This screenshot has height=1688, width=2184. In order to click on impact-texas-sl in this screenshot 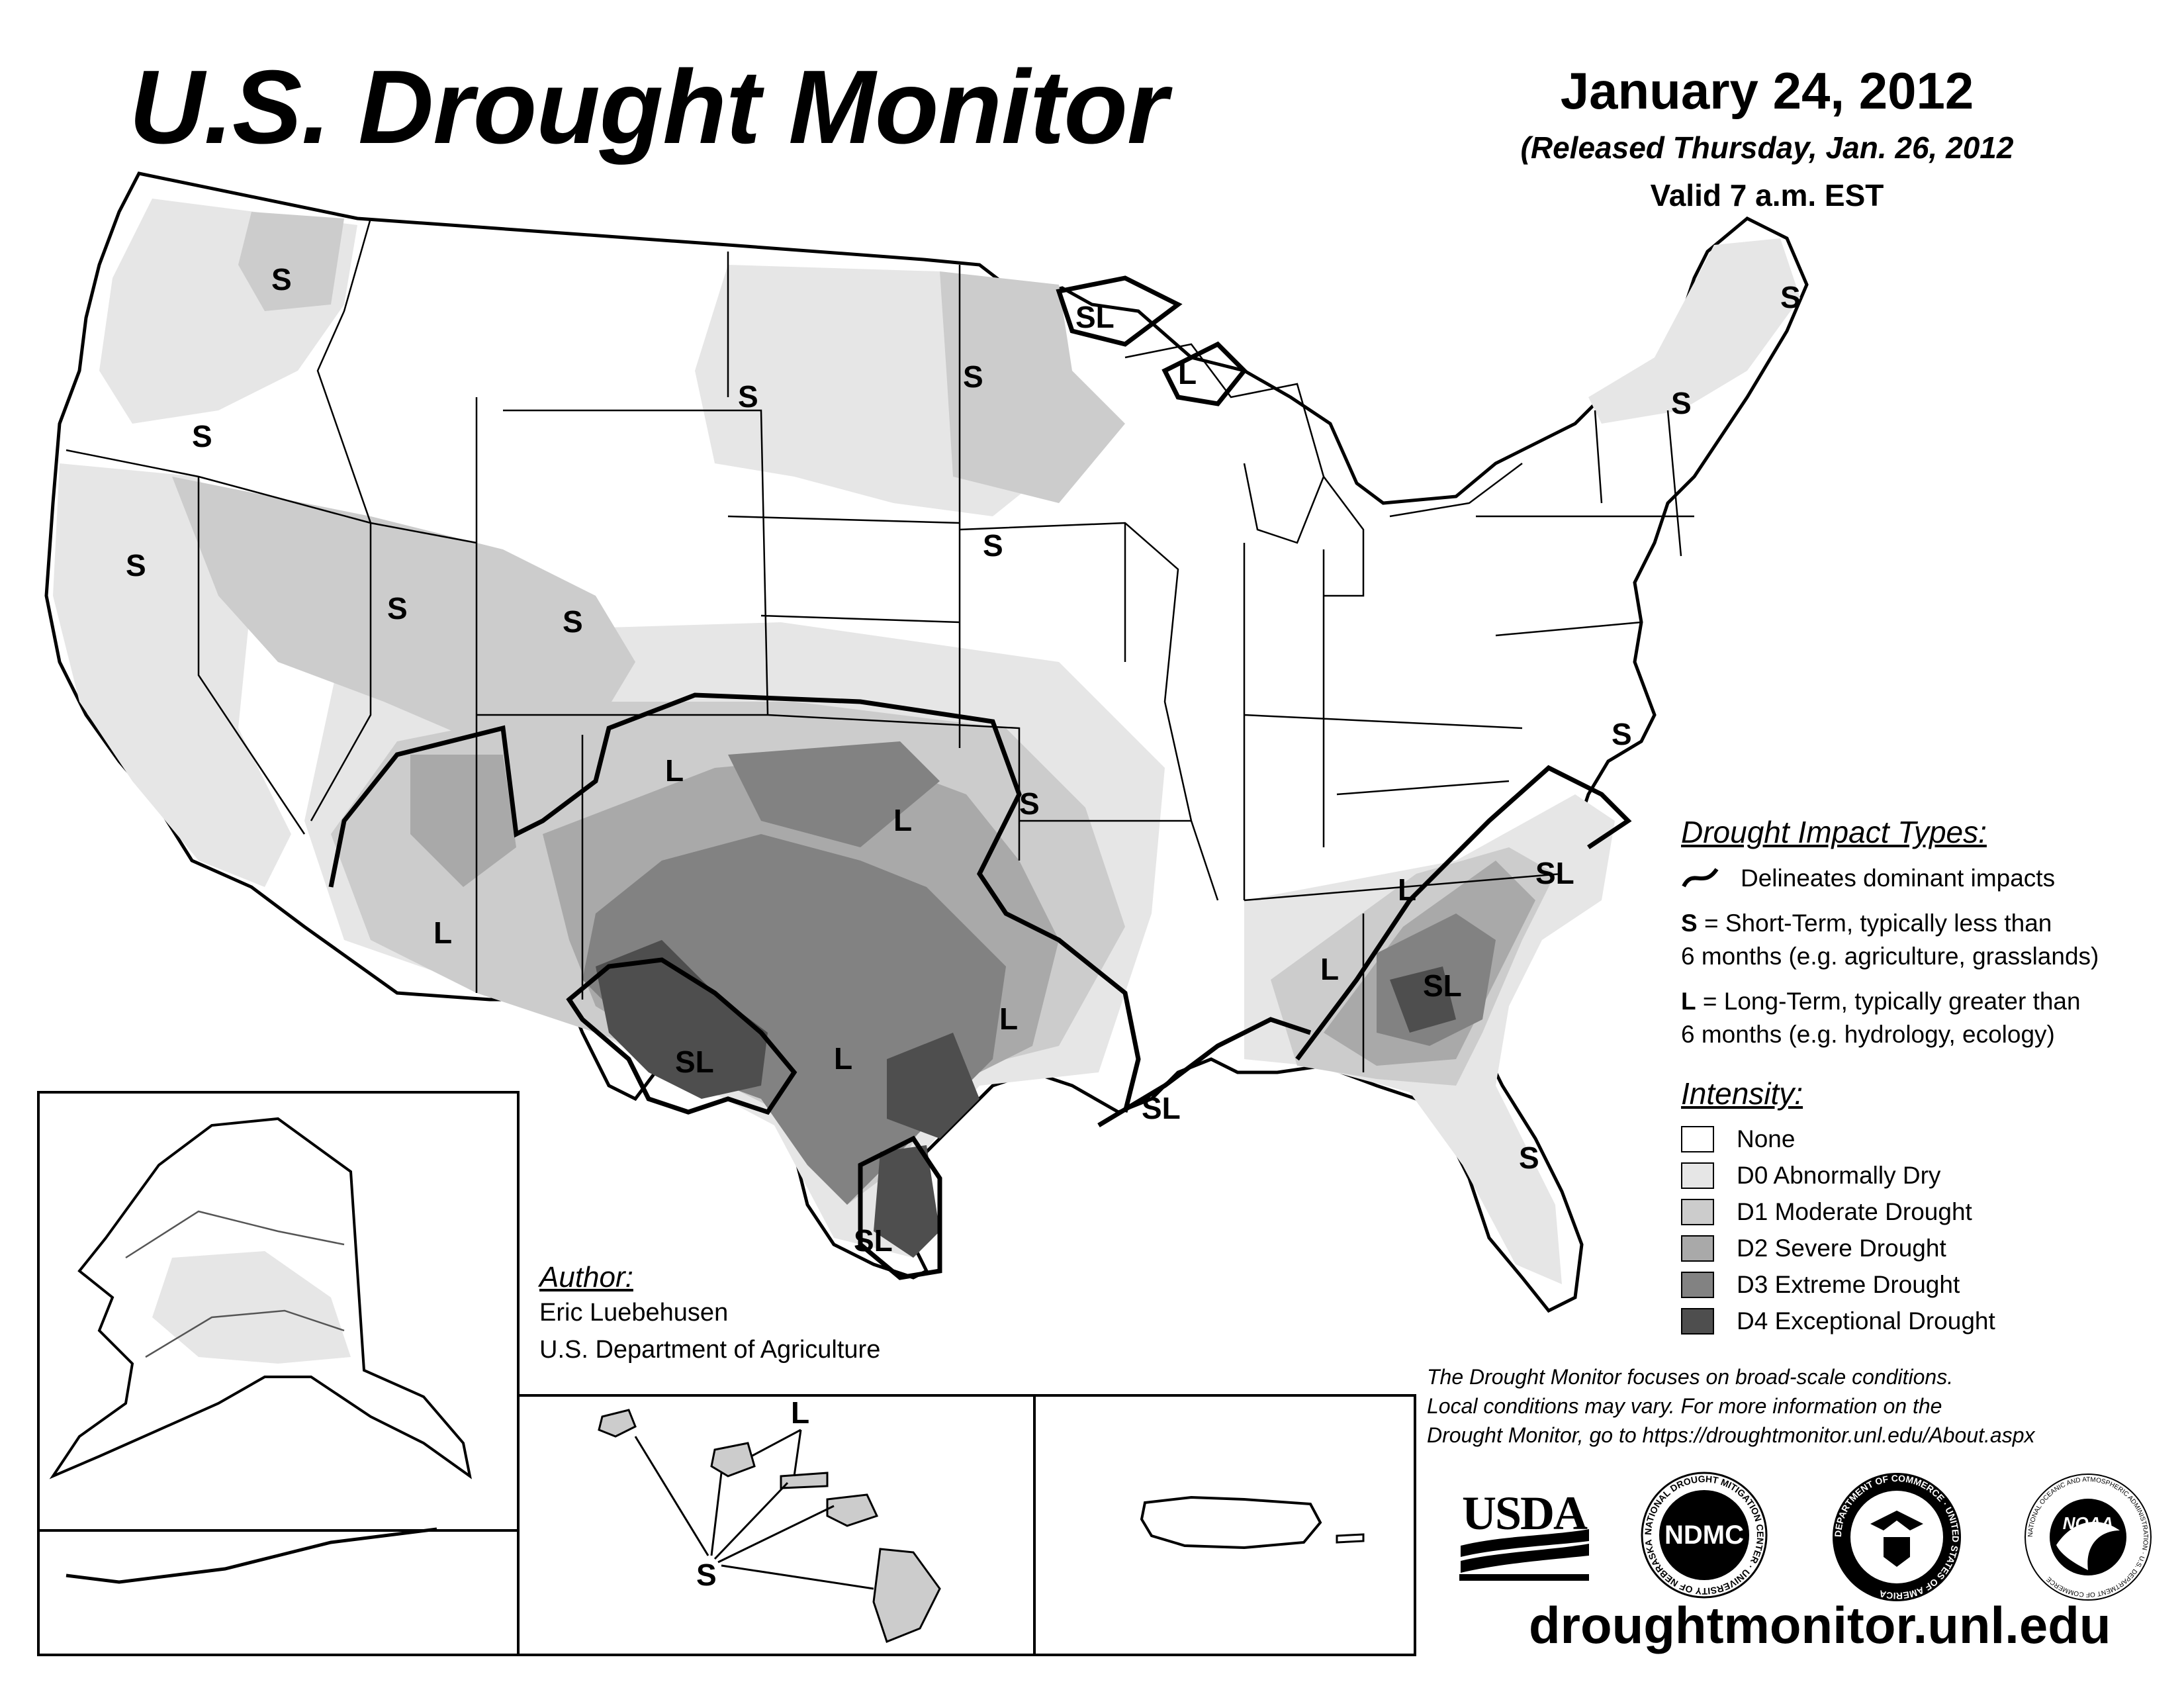, I will do `click(681, 1036)`.